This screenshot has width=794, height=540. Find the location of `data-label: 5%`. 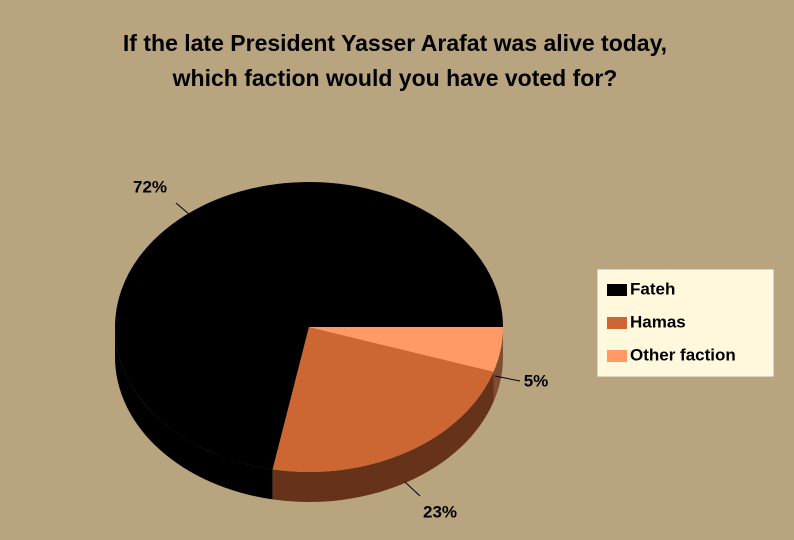

data-label: 5% is located at coordinates (536, 380).